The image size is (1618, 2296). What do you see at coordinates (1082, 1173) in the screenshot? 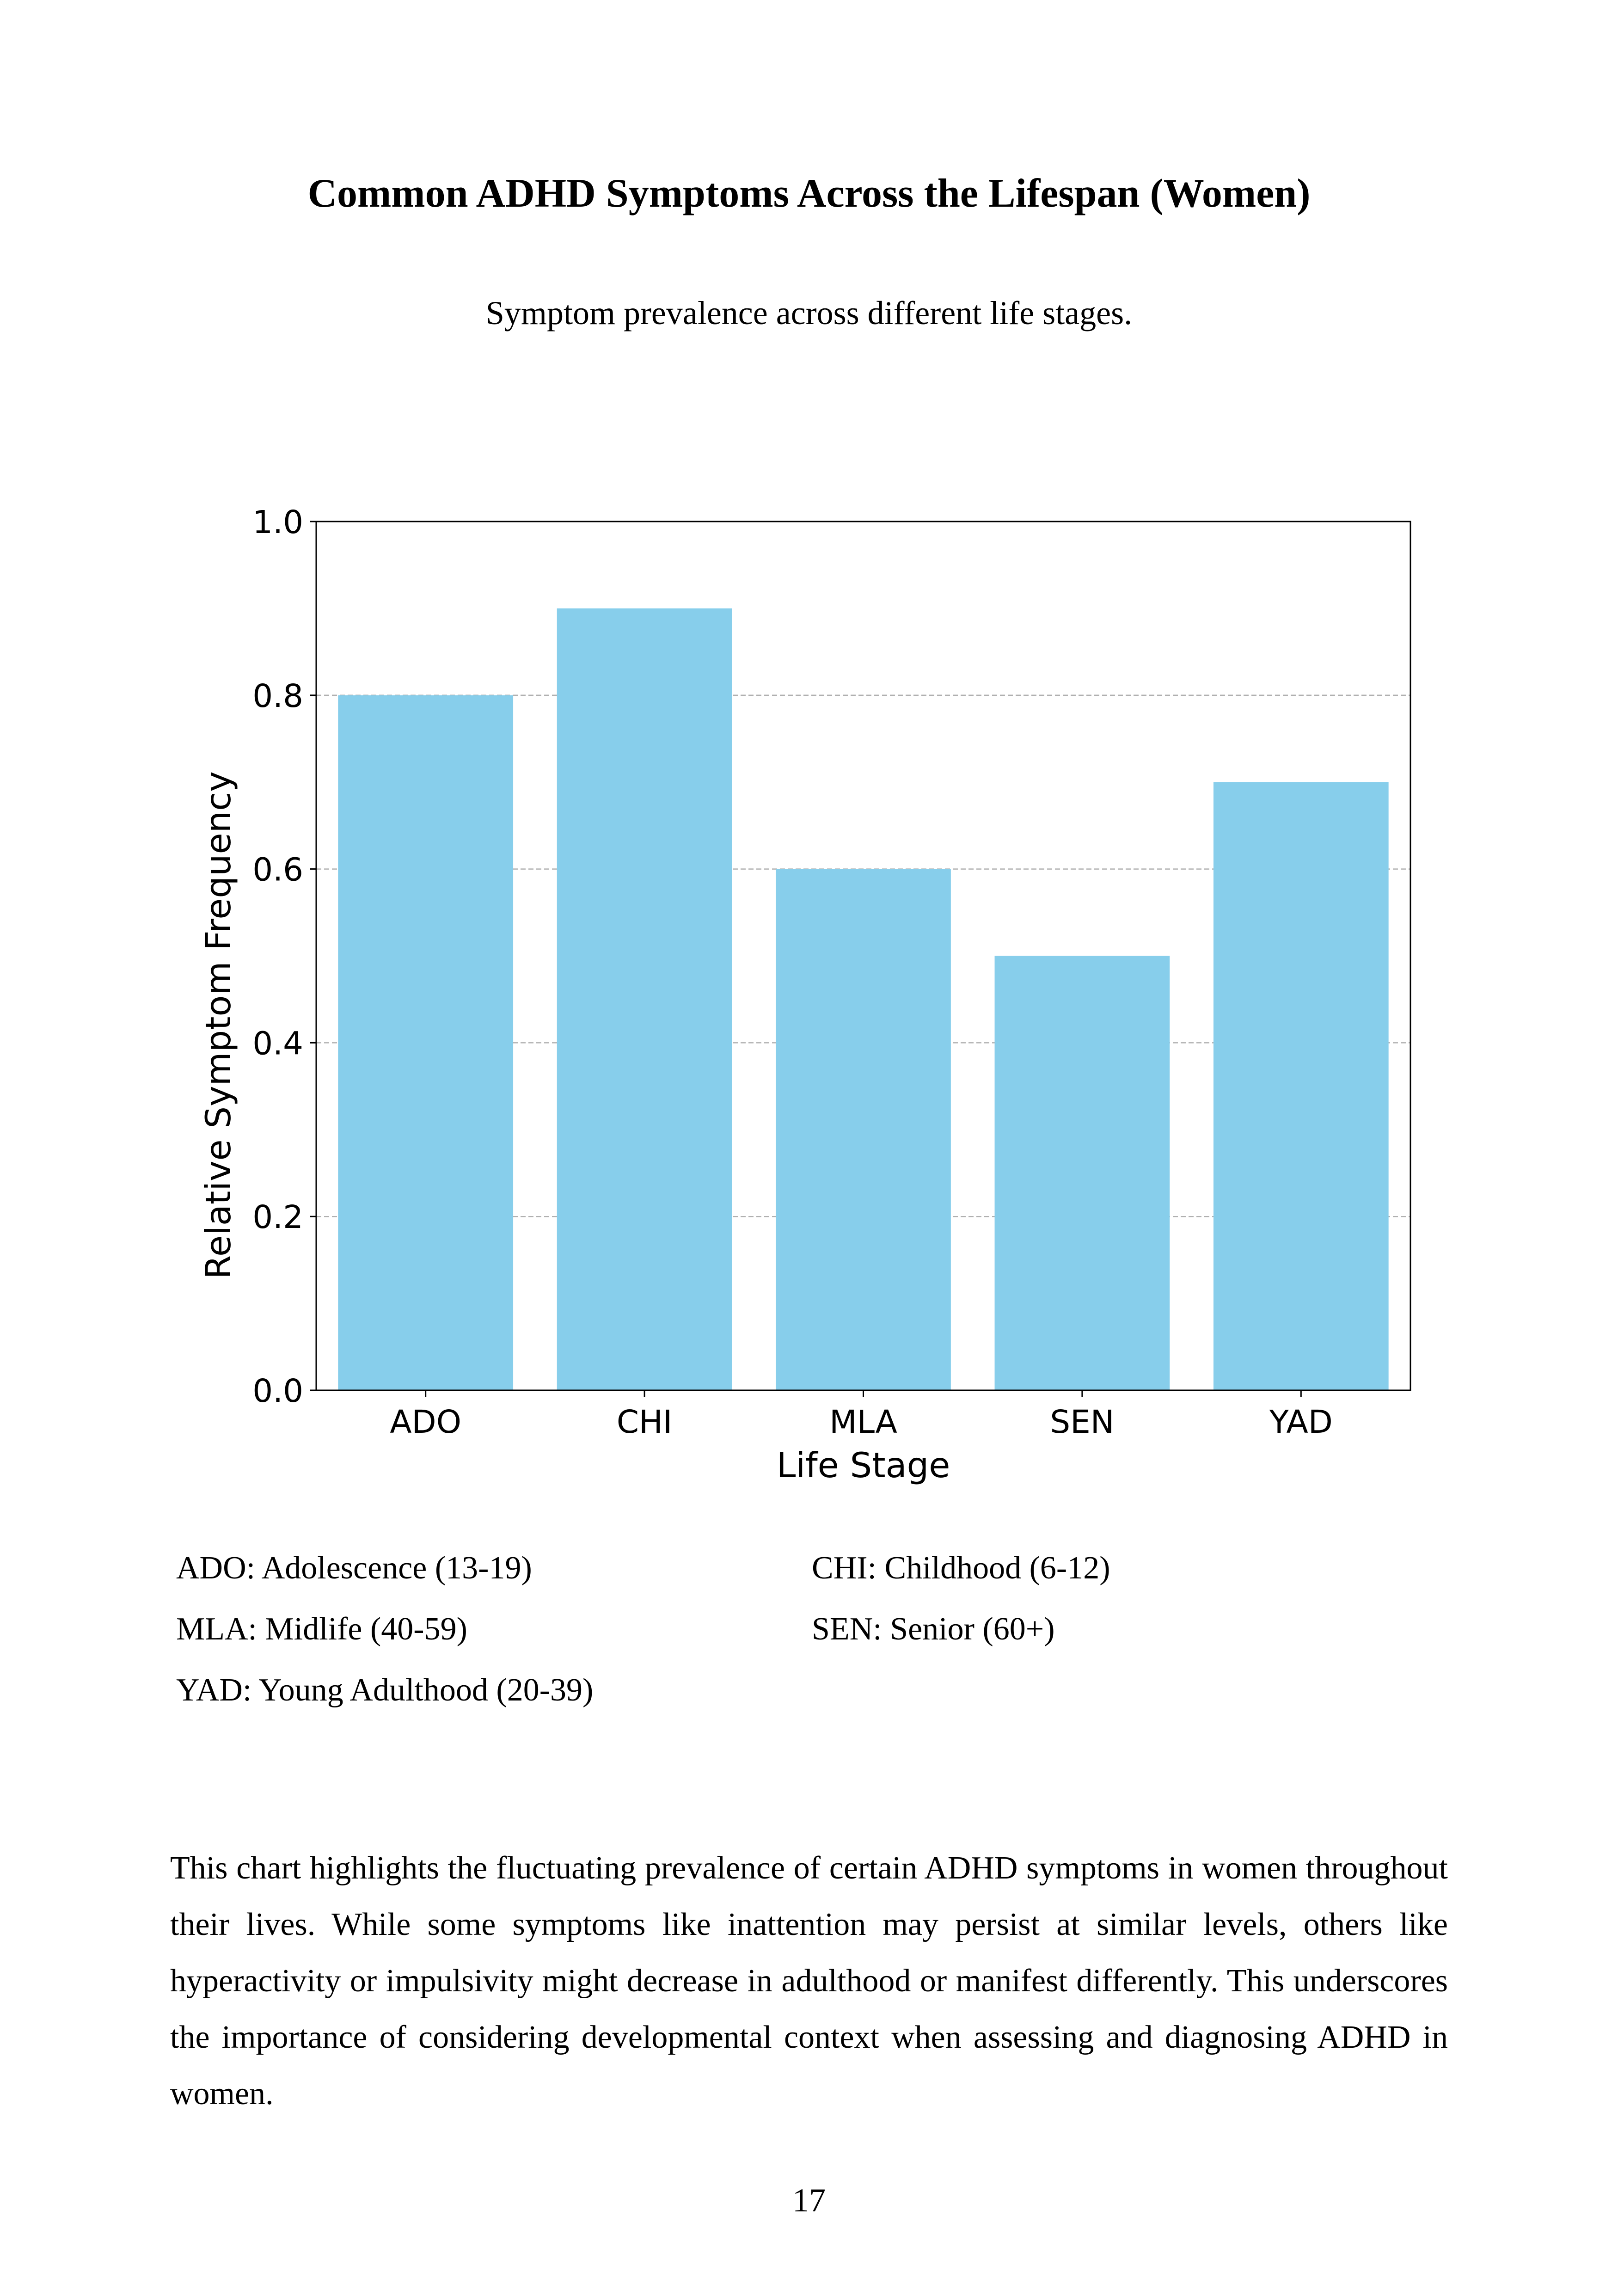
I see `bar-sen` at bounding box center [1082, 1173].